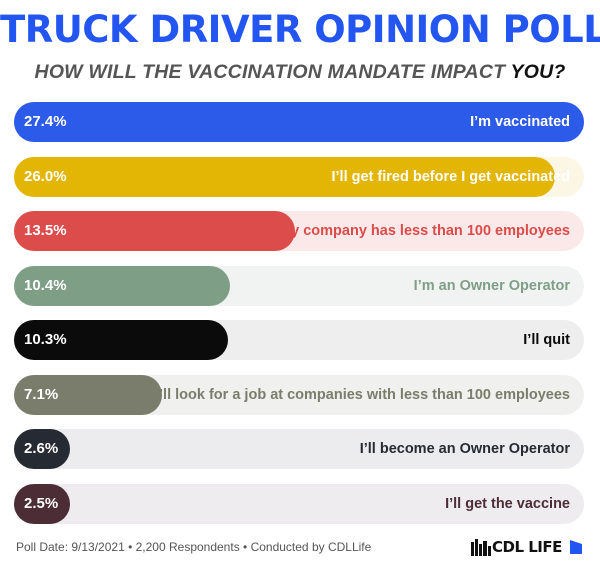 The image size is (600, 571). What do you see at coordinates (45, 230) in the screenshot?
I see `bar-value-label: 13.5%` at bounding box center [45, 230].